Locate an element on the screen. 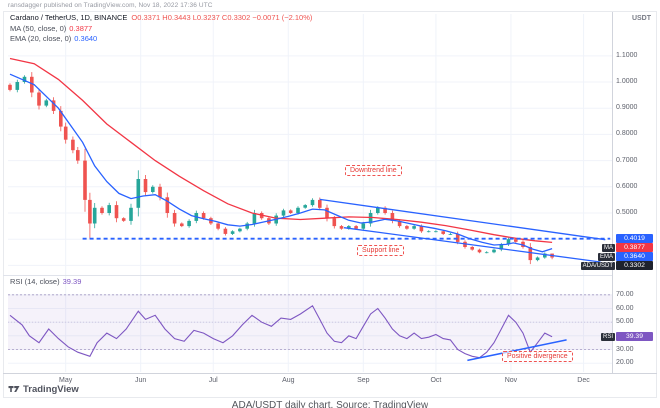  support-line-label: Support line is located at coordinates (381, 250).